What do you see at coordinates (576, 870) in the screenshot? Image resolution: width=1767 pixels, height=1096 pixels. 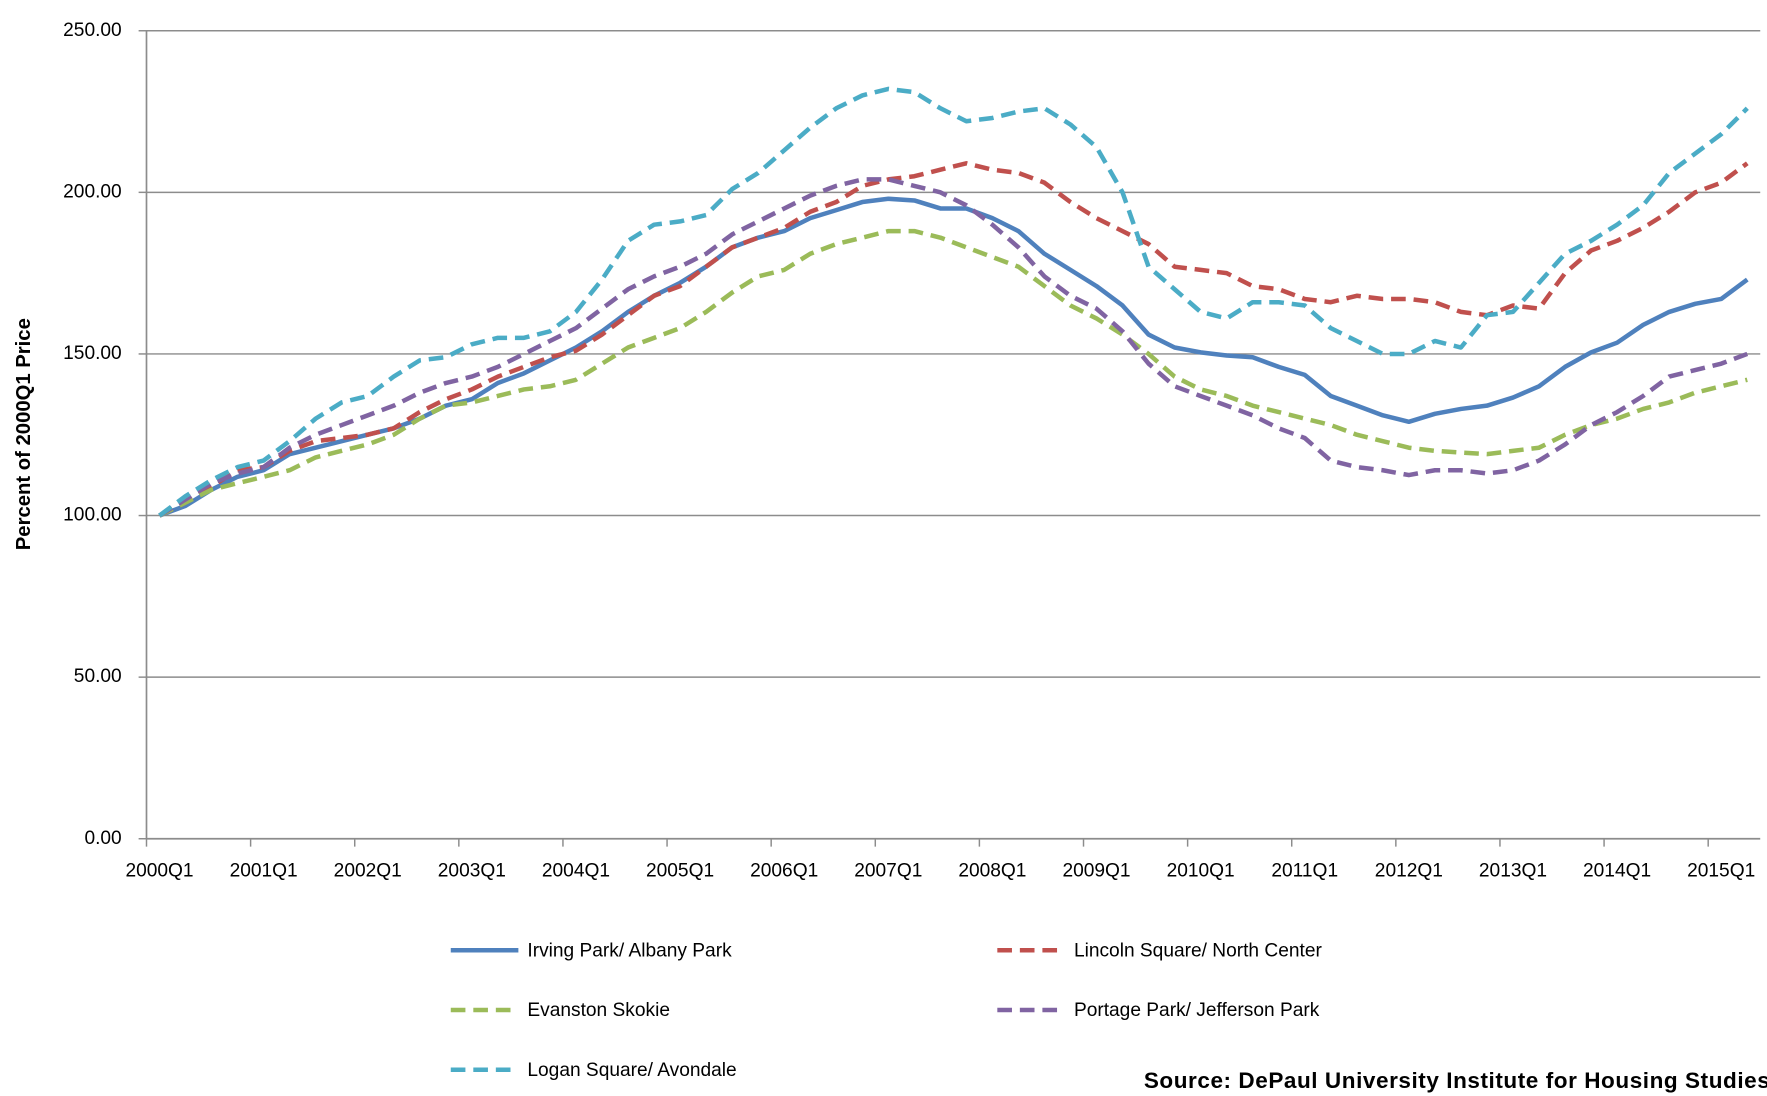 I see `x-tick-label: 2004Q1` at bounding box center [576, 870].